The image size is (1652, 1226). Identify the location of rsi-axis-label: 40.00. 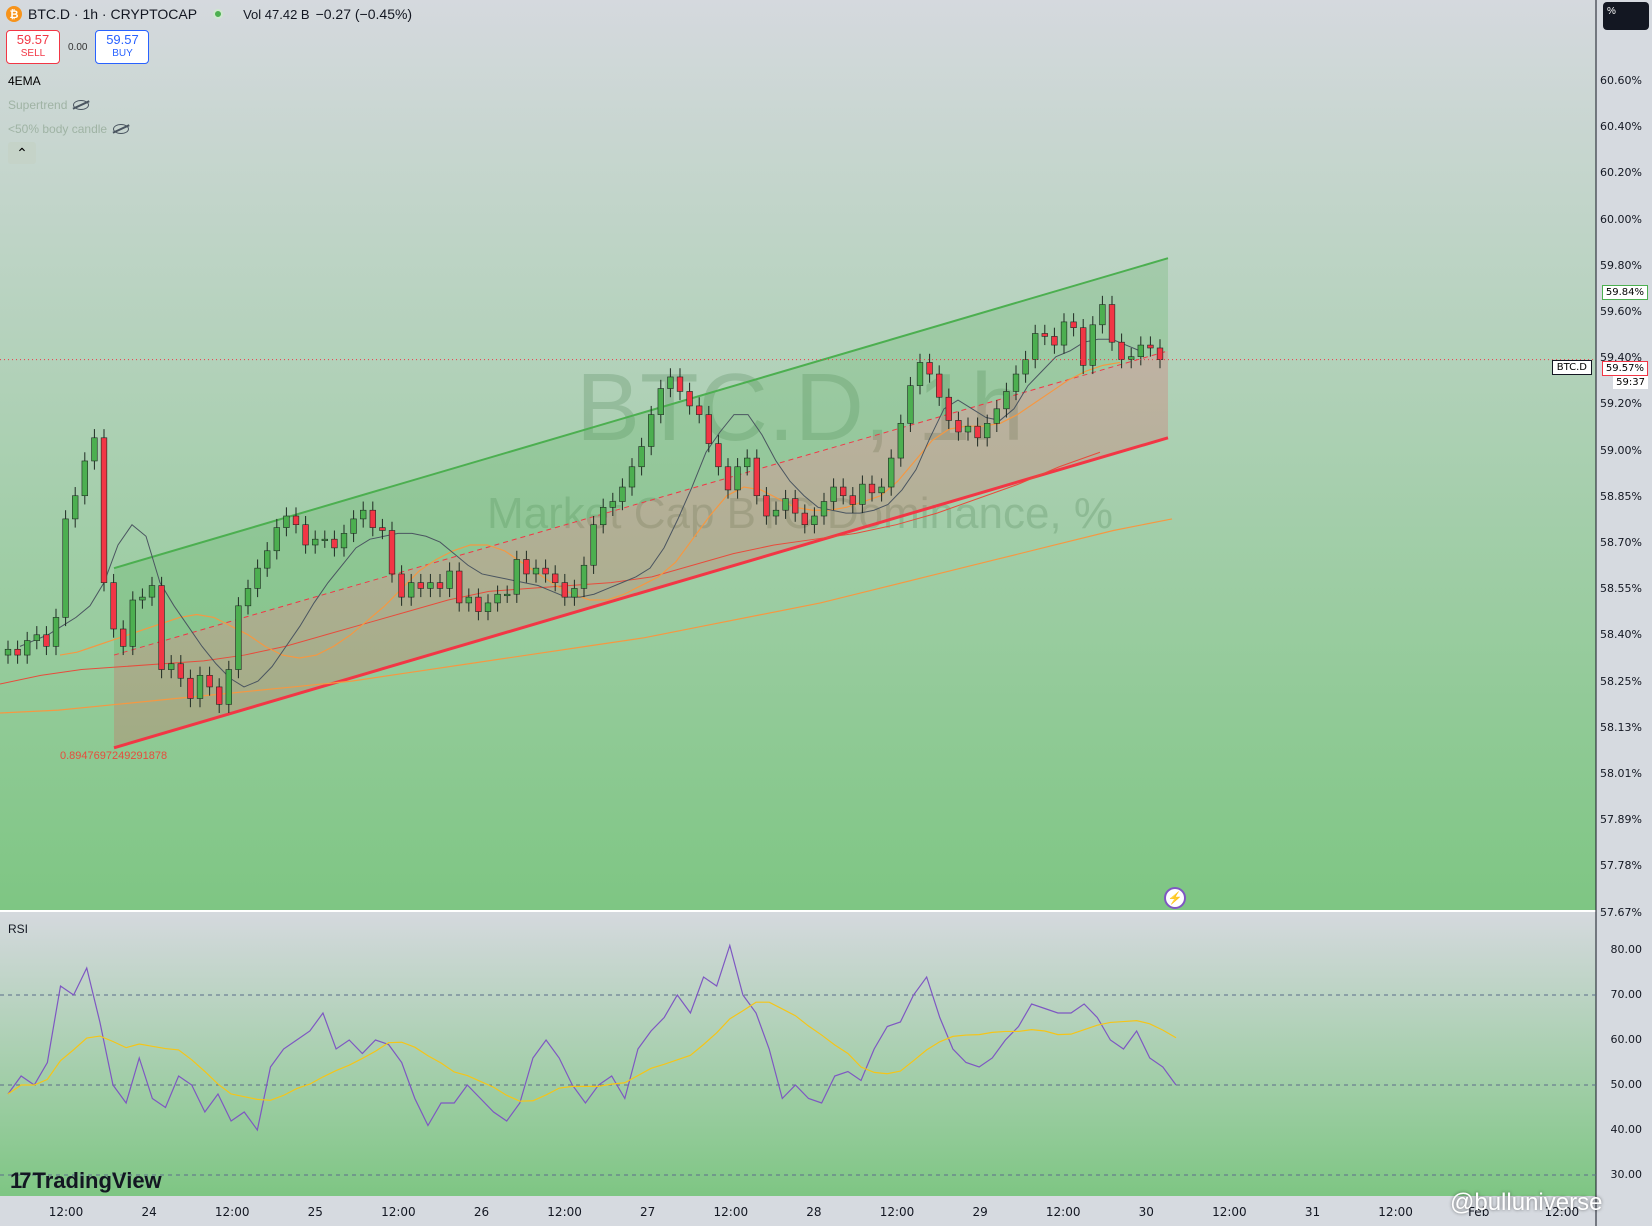
(1626, 1129).